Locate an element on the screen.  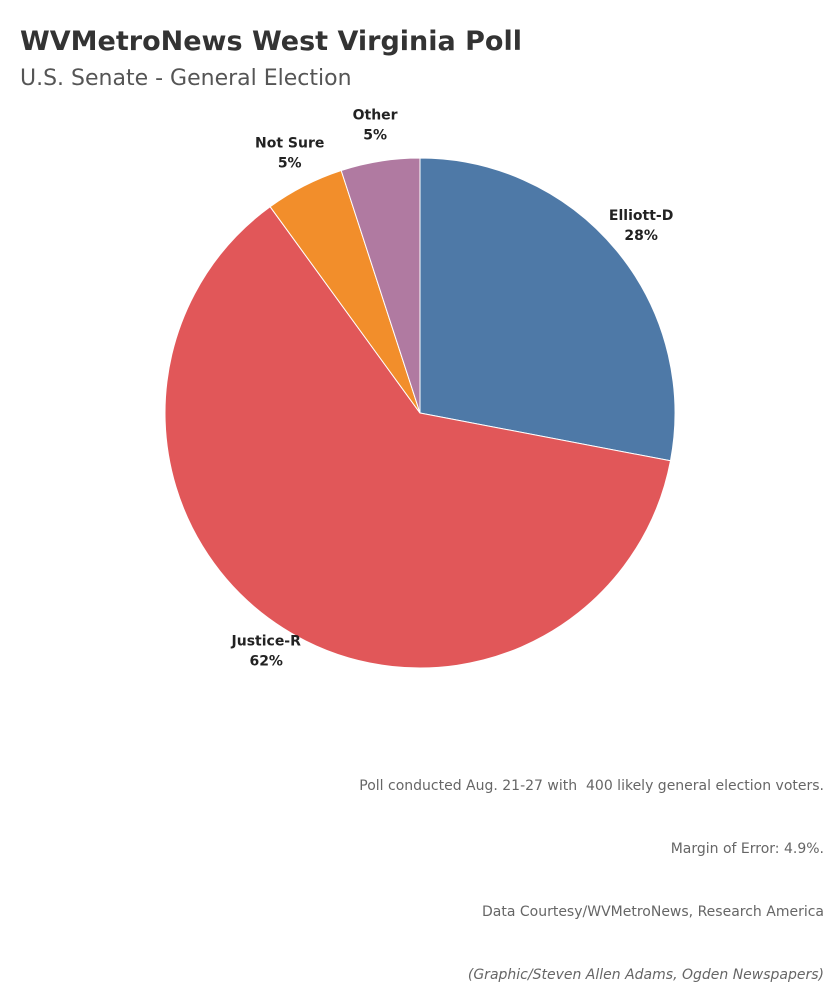
slice-label: Not Sure is located at coordinates (289, 143).